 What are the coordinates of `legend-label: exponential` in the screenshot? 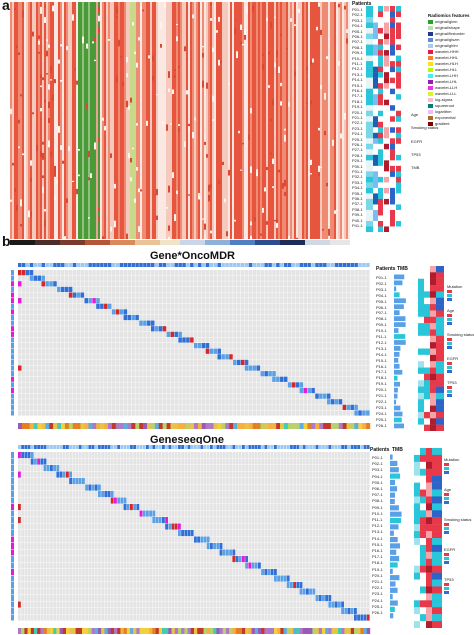 It's located at (445, 117).